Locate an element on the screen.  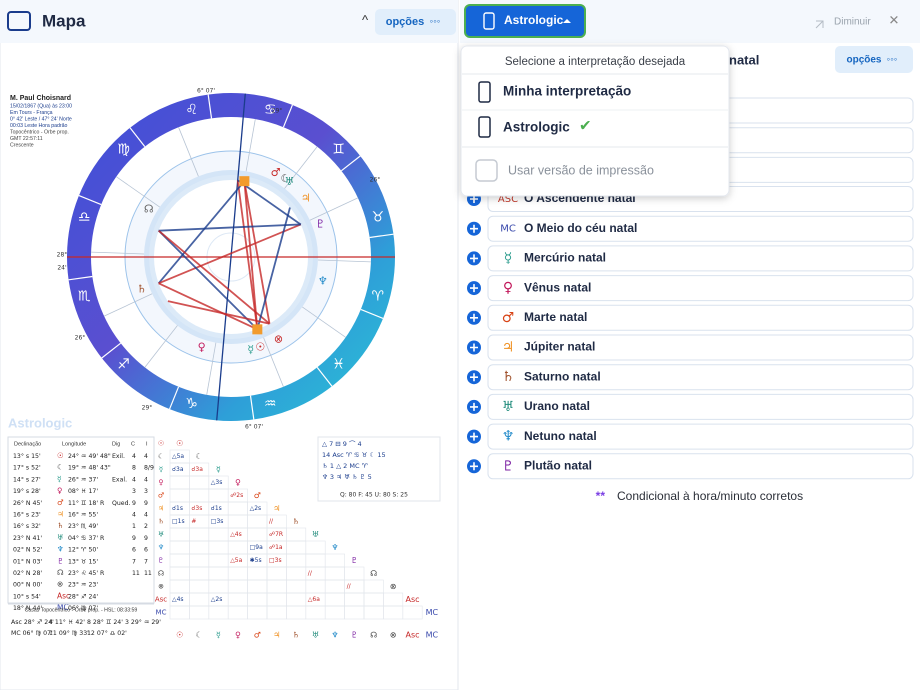
dropdown-prompt: Selecione a interpretação desejada is located at coordinates (595, 62).